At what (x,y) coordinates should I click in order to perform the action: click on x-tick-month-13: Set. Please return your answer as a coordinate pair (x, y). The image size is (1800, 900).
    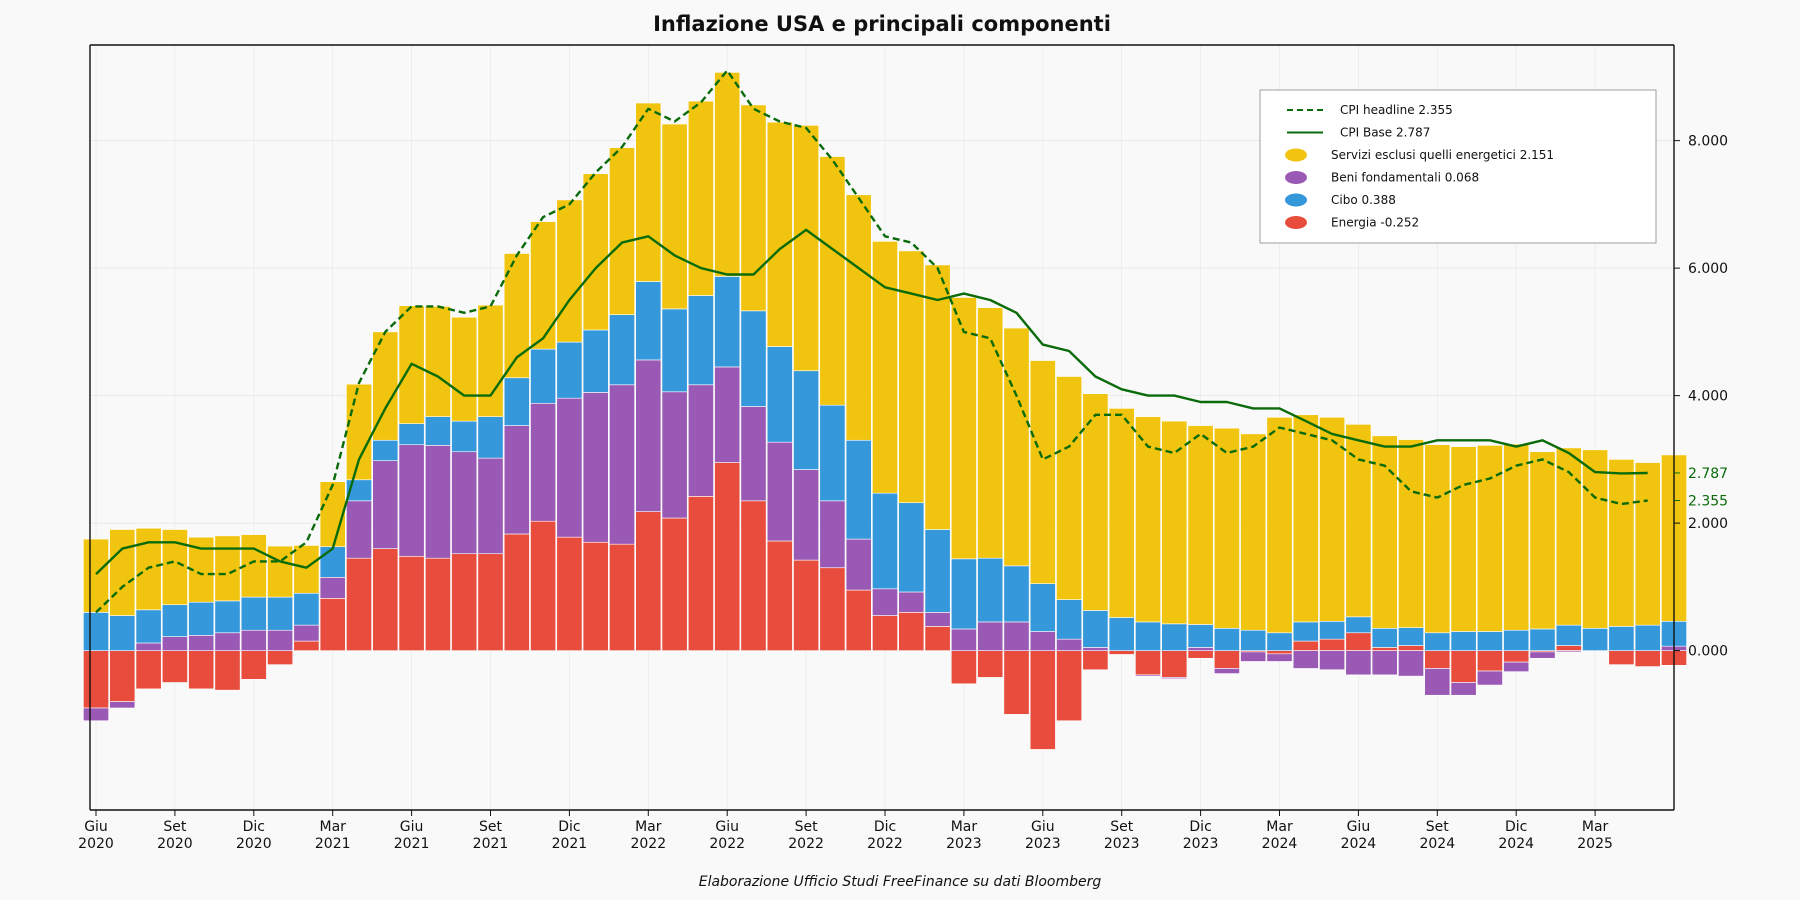
    Looking at the image, I should click on (1122, 827).